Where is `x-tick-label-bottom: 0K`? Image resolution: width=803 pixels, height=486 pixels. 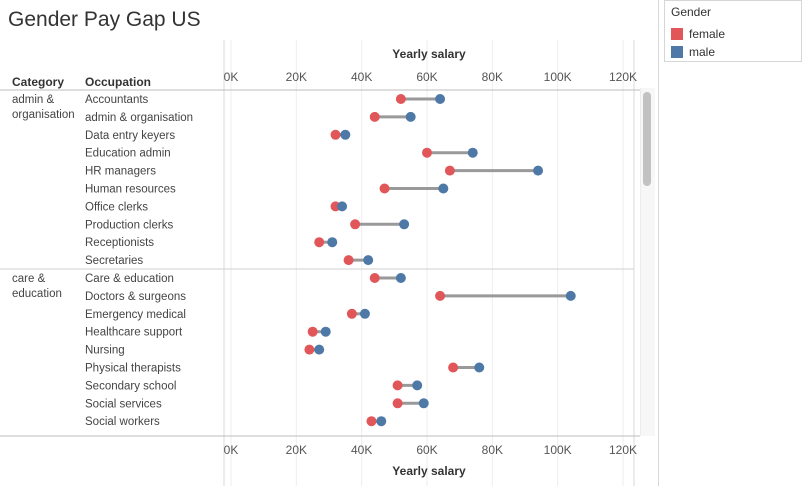
x-tick-label-bottom: 0K is located at coordinates (231, 450).